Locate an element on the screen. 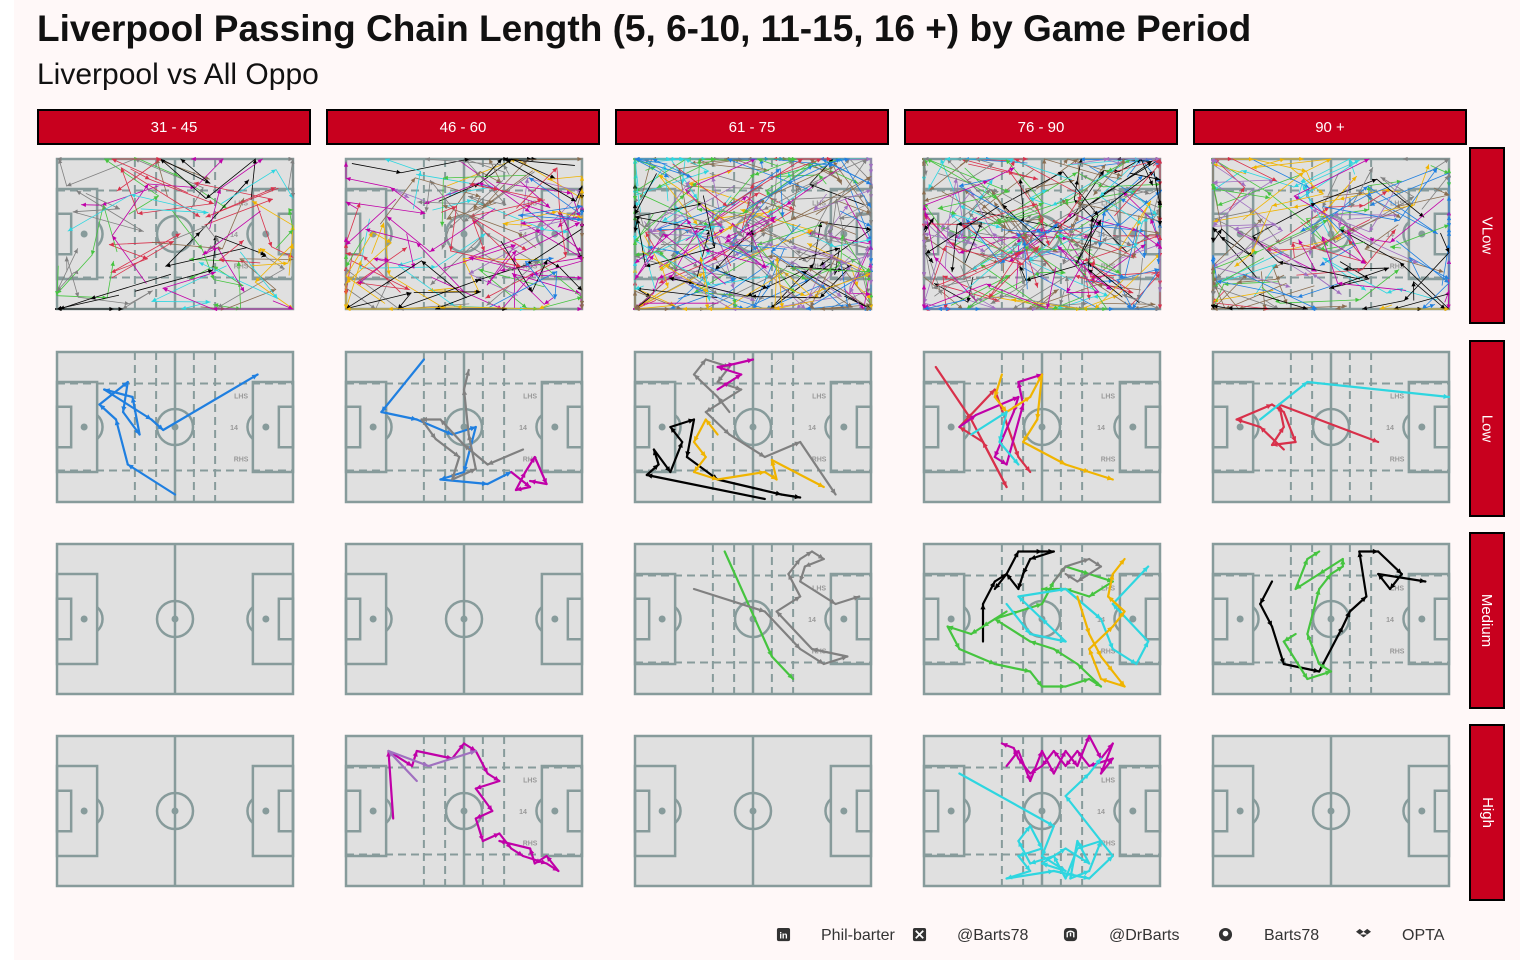 The height and width of the screenshot is (960, 1536). x-twitter-icon is located at coordinates (919, 934).